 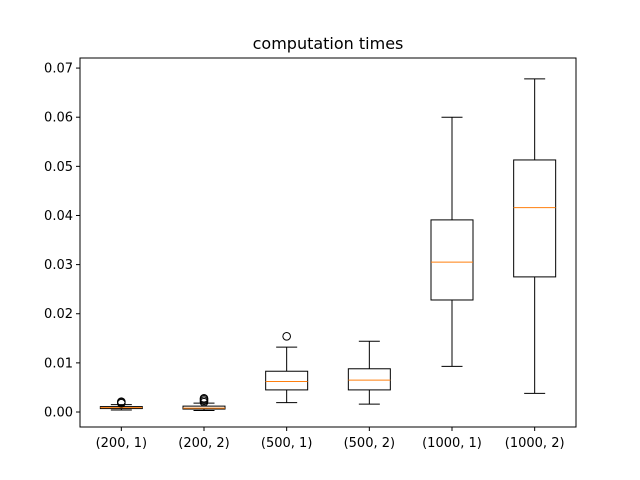 I want to click on chart-title: computation times, so click(x=328, y=43).